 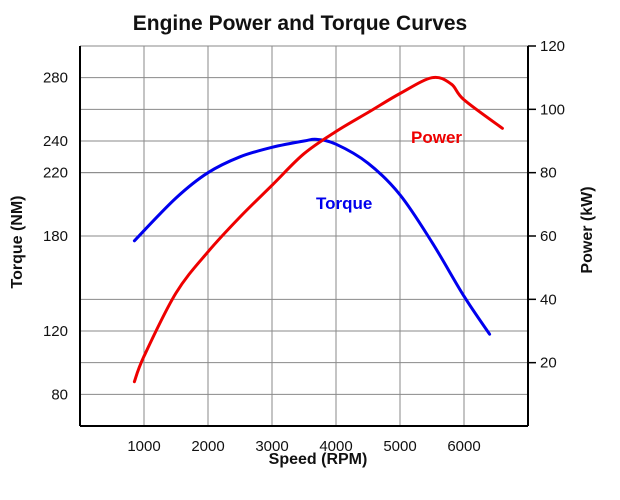 I want to click on torque-series-label: Torque, so click(x=344, y=203).